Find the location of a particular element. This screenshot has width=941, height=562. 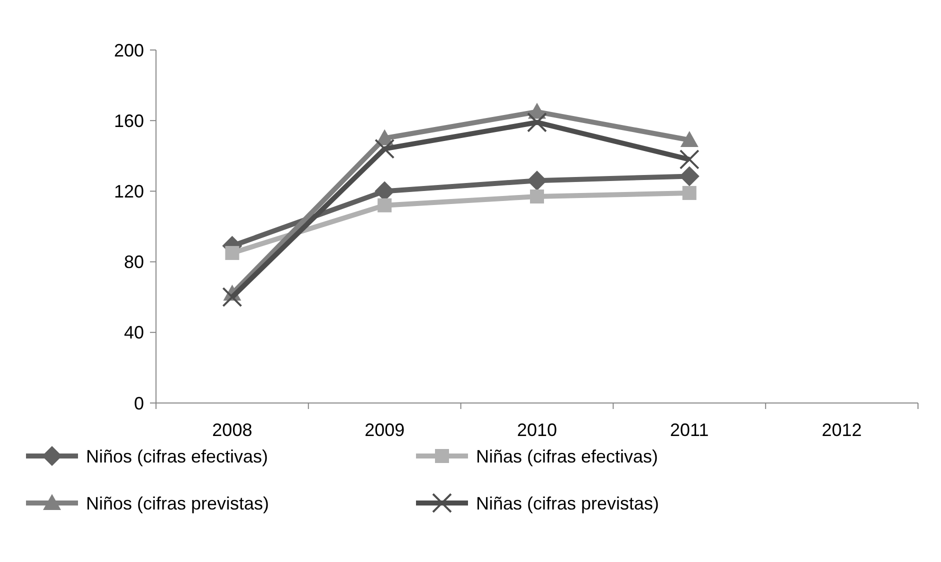

legend-label: Niños (cifras efectivas) is located at coordinates (177, 456).